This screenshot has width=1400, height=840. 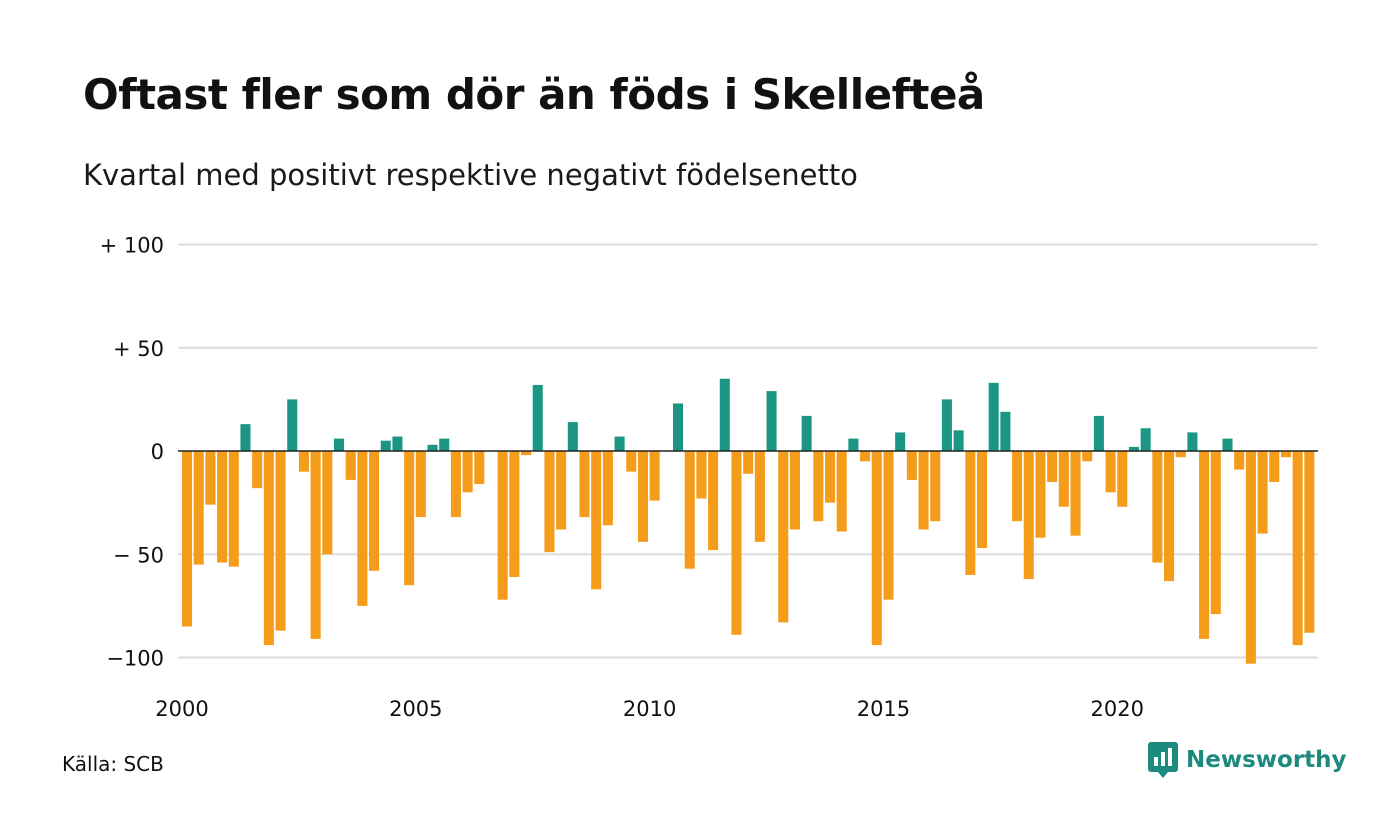 I want to click on x-tick-label: 2020, so click(x=1117, y=709).